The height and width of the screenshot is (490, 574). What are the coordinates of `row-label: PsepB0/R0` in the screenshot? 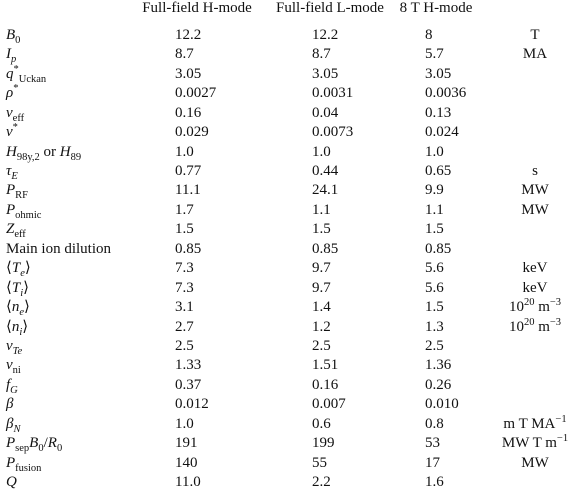 It's located at (34, 444).